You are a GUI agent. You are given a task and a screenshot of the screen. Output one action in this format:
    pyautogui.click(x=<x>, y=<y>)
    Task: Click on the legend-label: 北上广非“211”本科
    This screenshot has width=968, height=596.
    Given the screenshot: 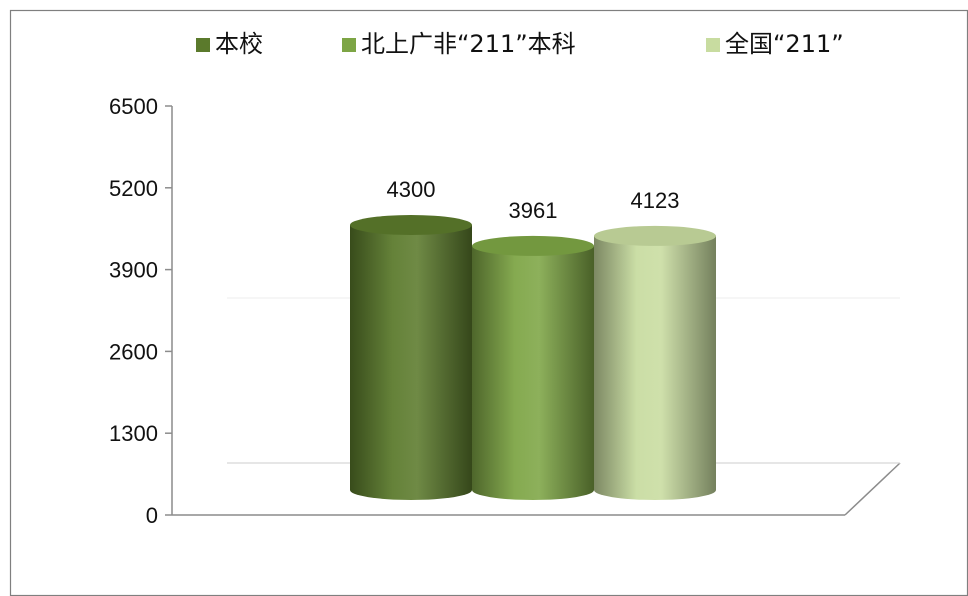 What is the action you would take?
    pyautogui.click(x=468, y=44)
    